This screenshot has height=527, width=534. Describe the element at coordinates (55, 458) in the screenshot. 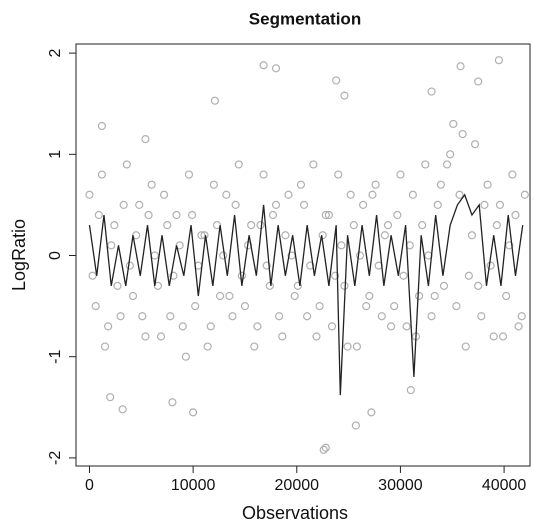

I see `y-tick-label: -2` at that location.